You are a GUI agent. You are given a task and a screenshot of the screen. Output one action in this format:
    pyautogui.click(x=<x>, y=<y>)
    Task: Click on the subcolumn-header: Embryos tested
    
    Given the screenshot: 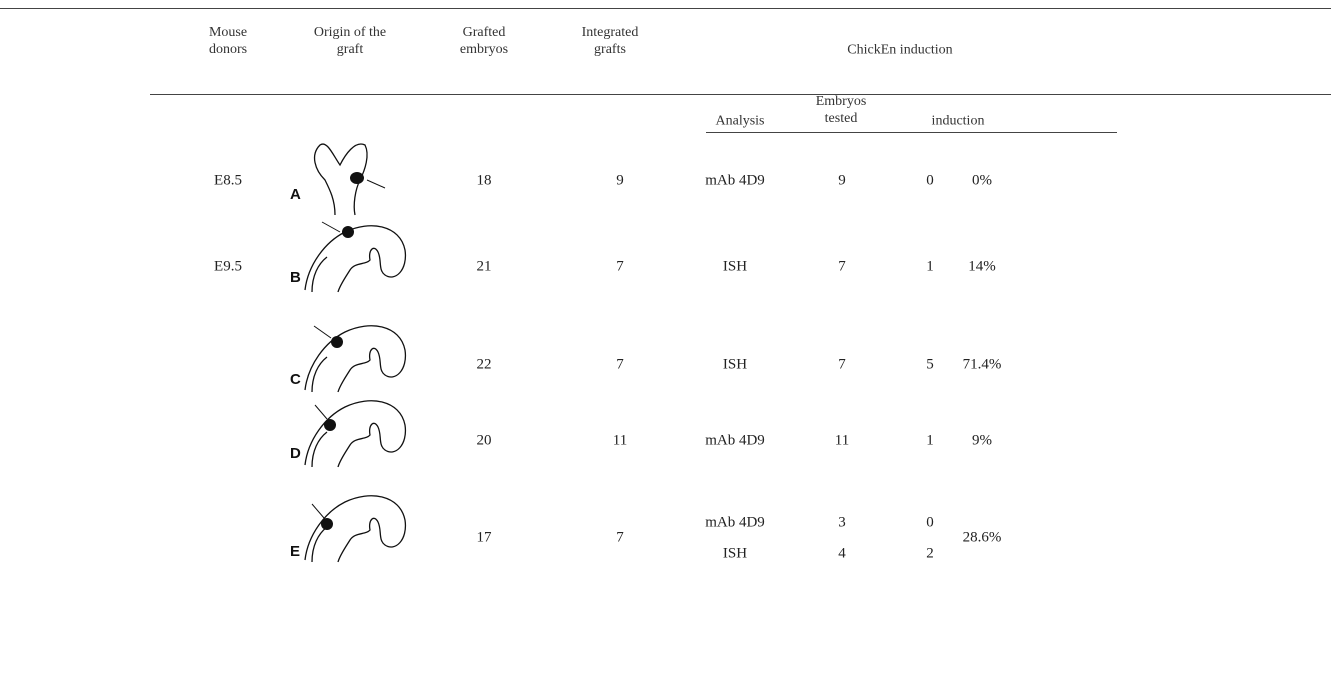 What is the action you would take?
    pyautogui.click(x=841, y=110)
    